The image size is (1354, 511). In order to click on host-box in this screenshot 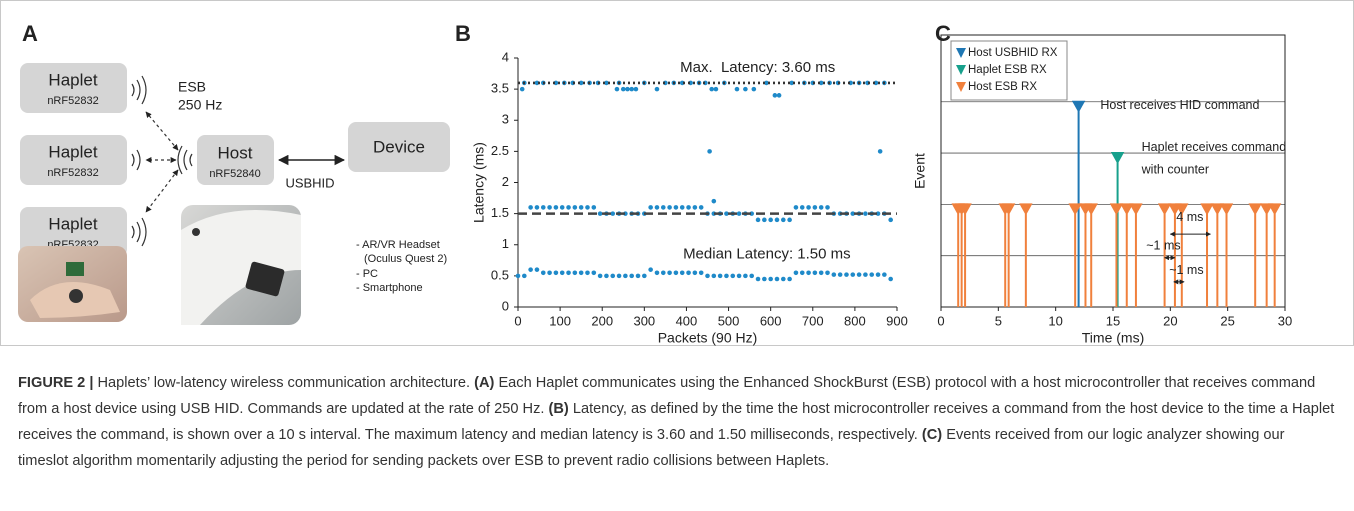, I will do `click(235, 160)`.